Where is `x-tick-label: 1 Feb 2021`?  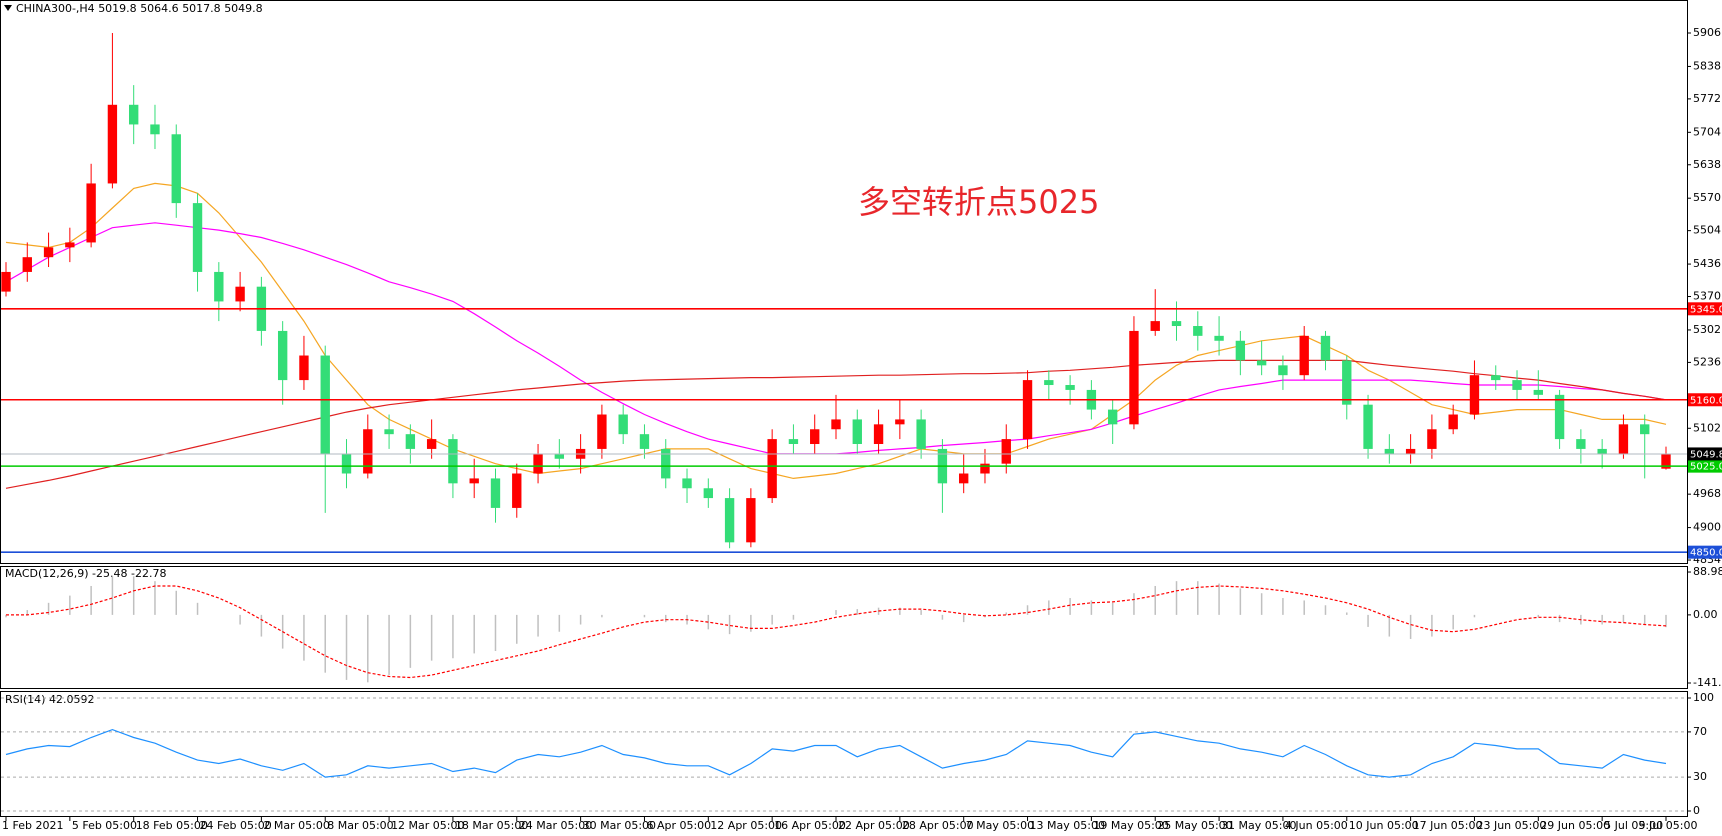
x-tick-label: 1 Feb 2021 is located at coordinates (32, 825).